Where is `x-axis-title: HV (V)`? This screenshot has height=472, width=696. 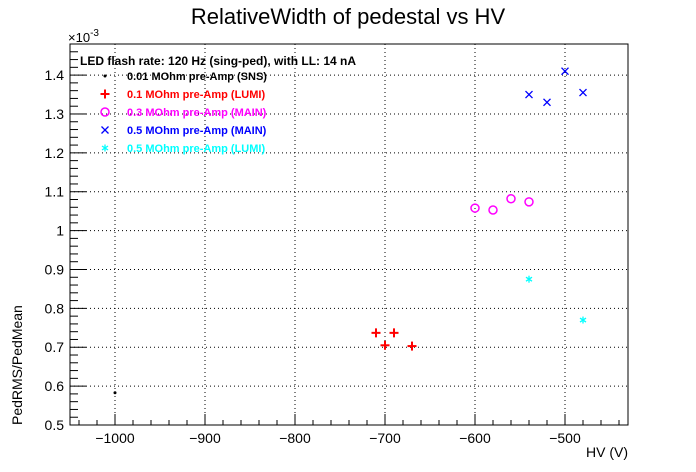
x-axis-title: HV (V) is located at coordinates (607, 452).